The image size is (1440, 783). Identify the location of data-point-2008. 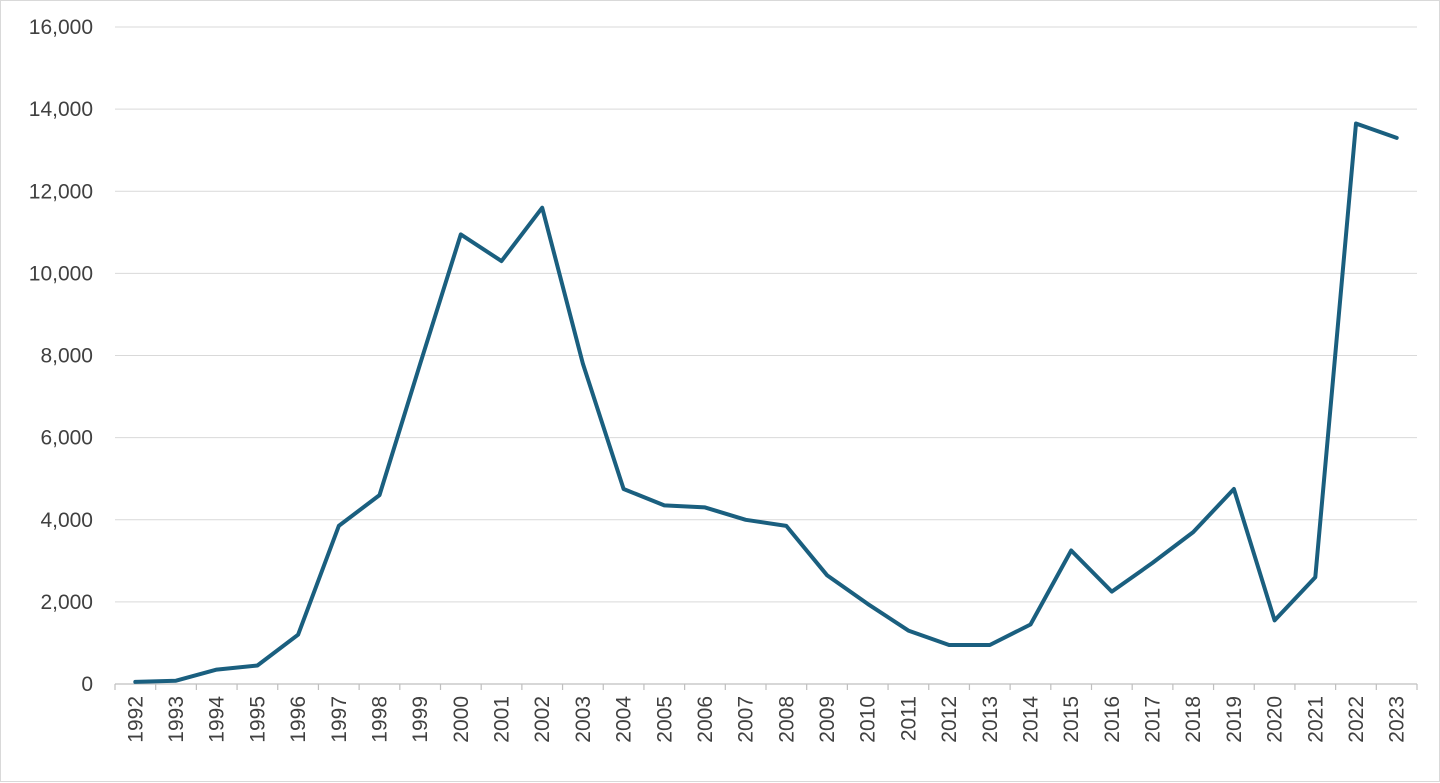
(786, 526).